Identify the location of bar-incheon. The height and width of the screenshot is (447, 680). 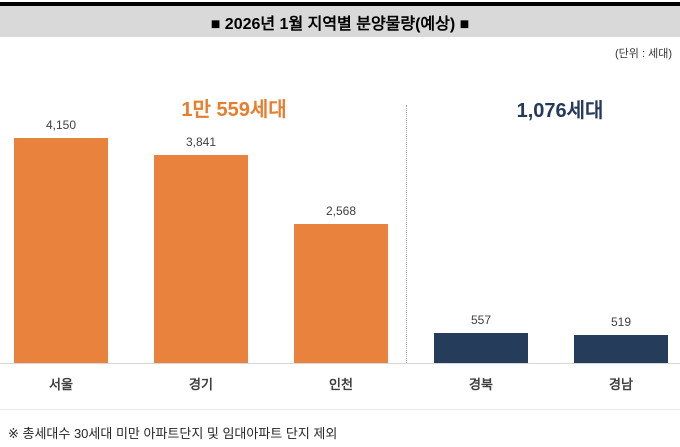
(341, 293).